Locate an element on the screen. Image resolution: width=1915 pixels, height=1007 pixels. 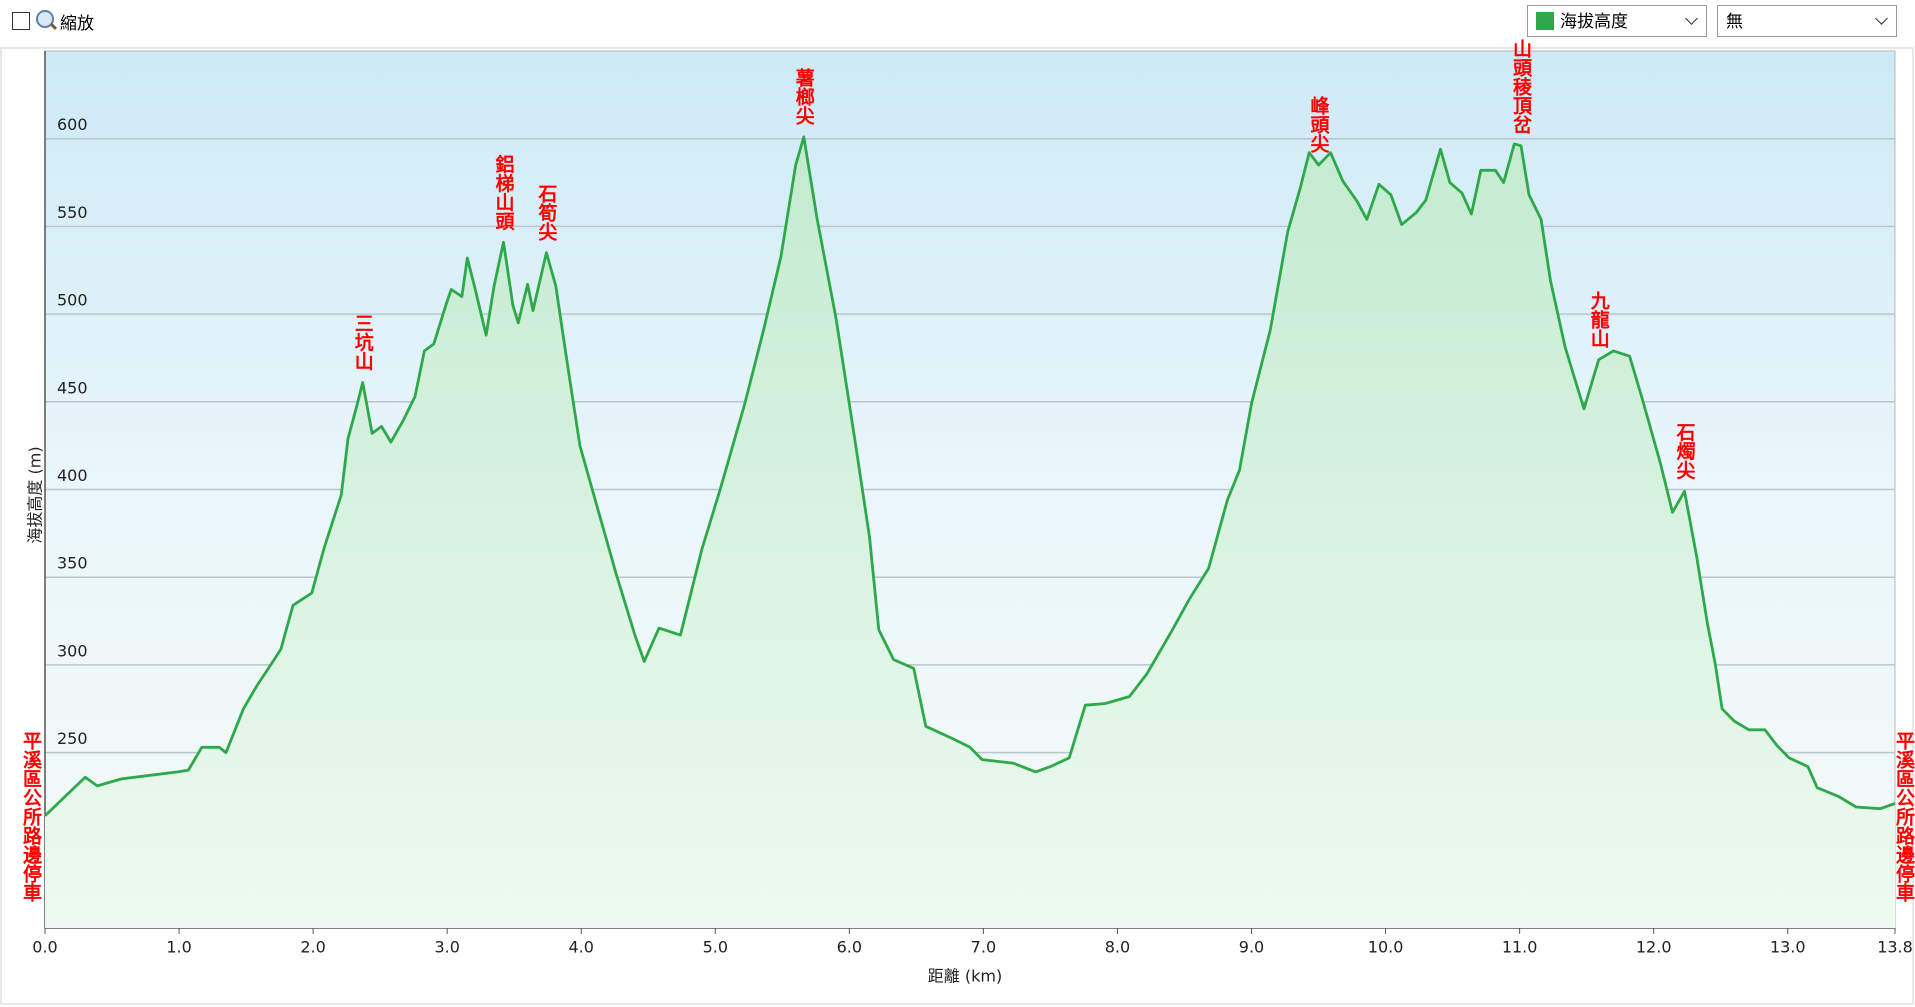
x-axis-title: 距離 (km) is located at coordinates (965, 976).